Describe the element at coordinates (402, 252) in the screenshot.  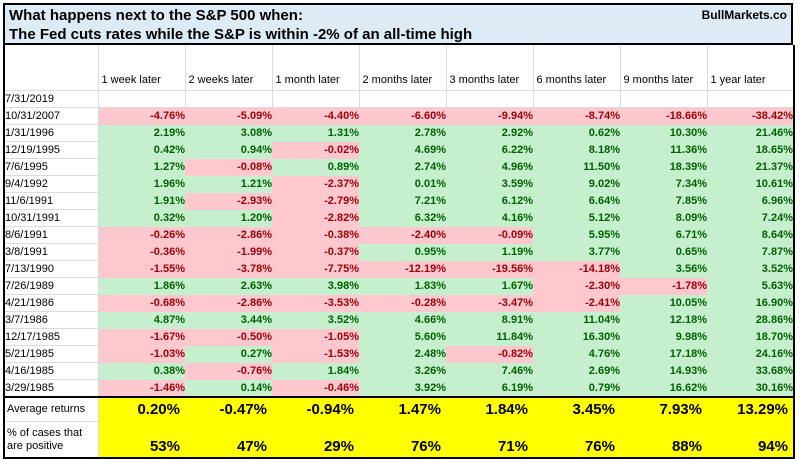
I see `return-cell: 0.95%` at that location.